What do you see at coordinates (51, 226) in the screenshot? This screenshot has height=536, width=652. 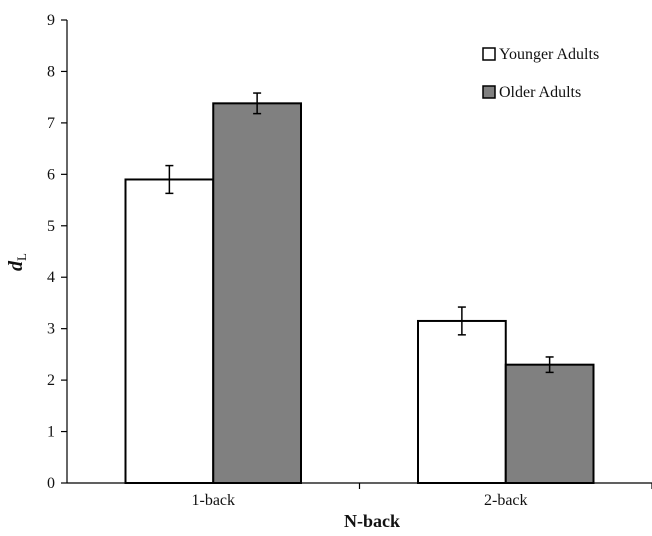 I see `y-tick-label: 5` at bounding box center [51, 226].